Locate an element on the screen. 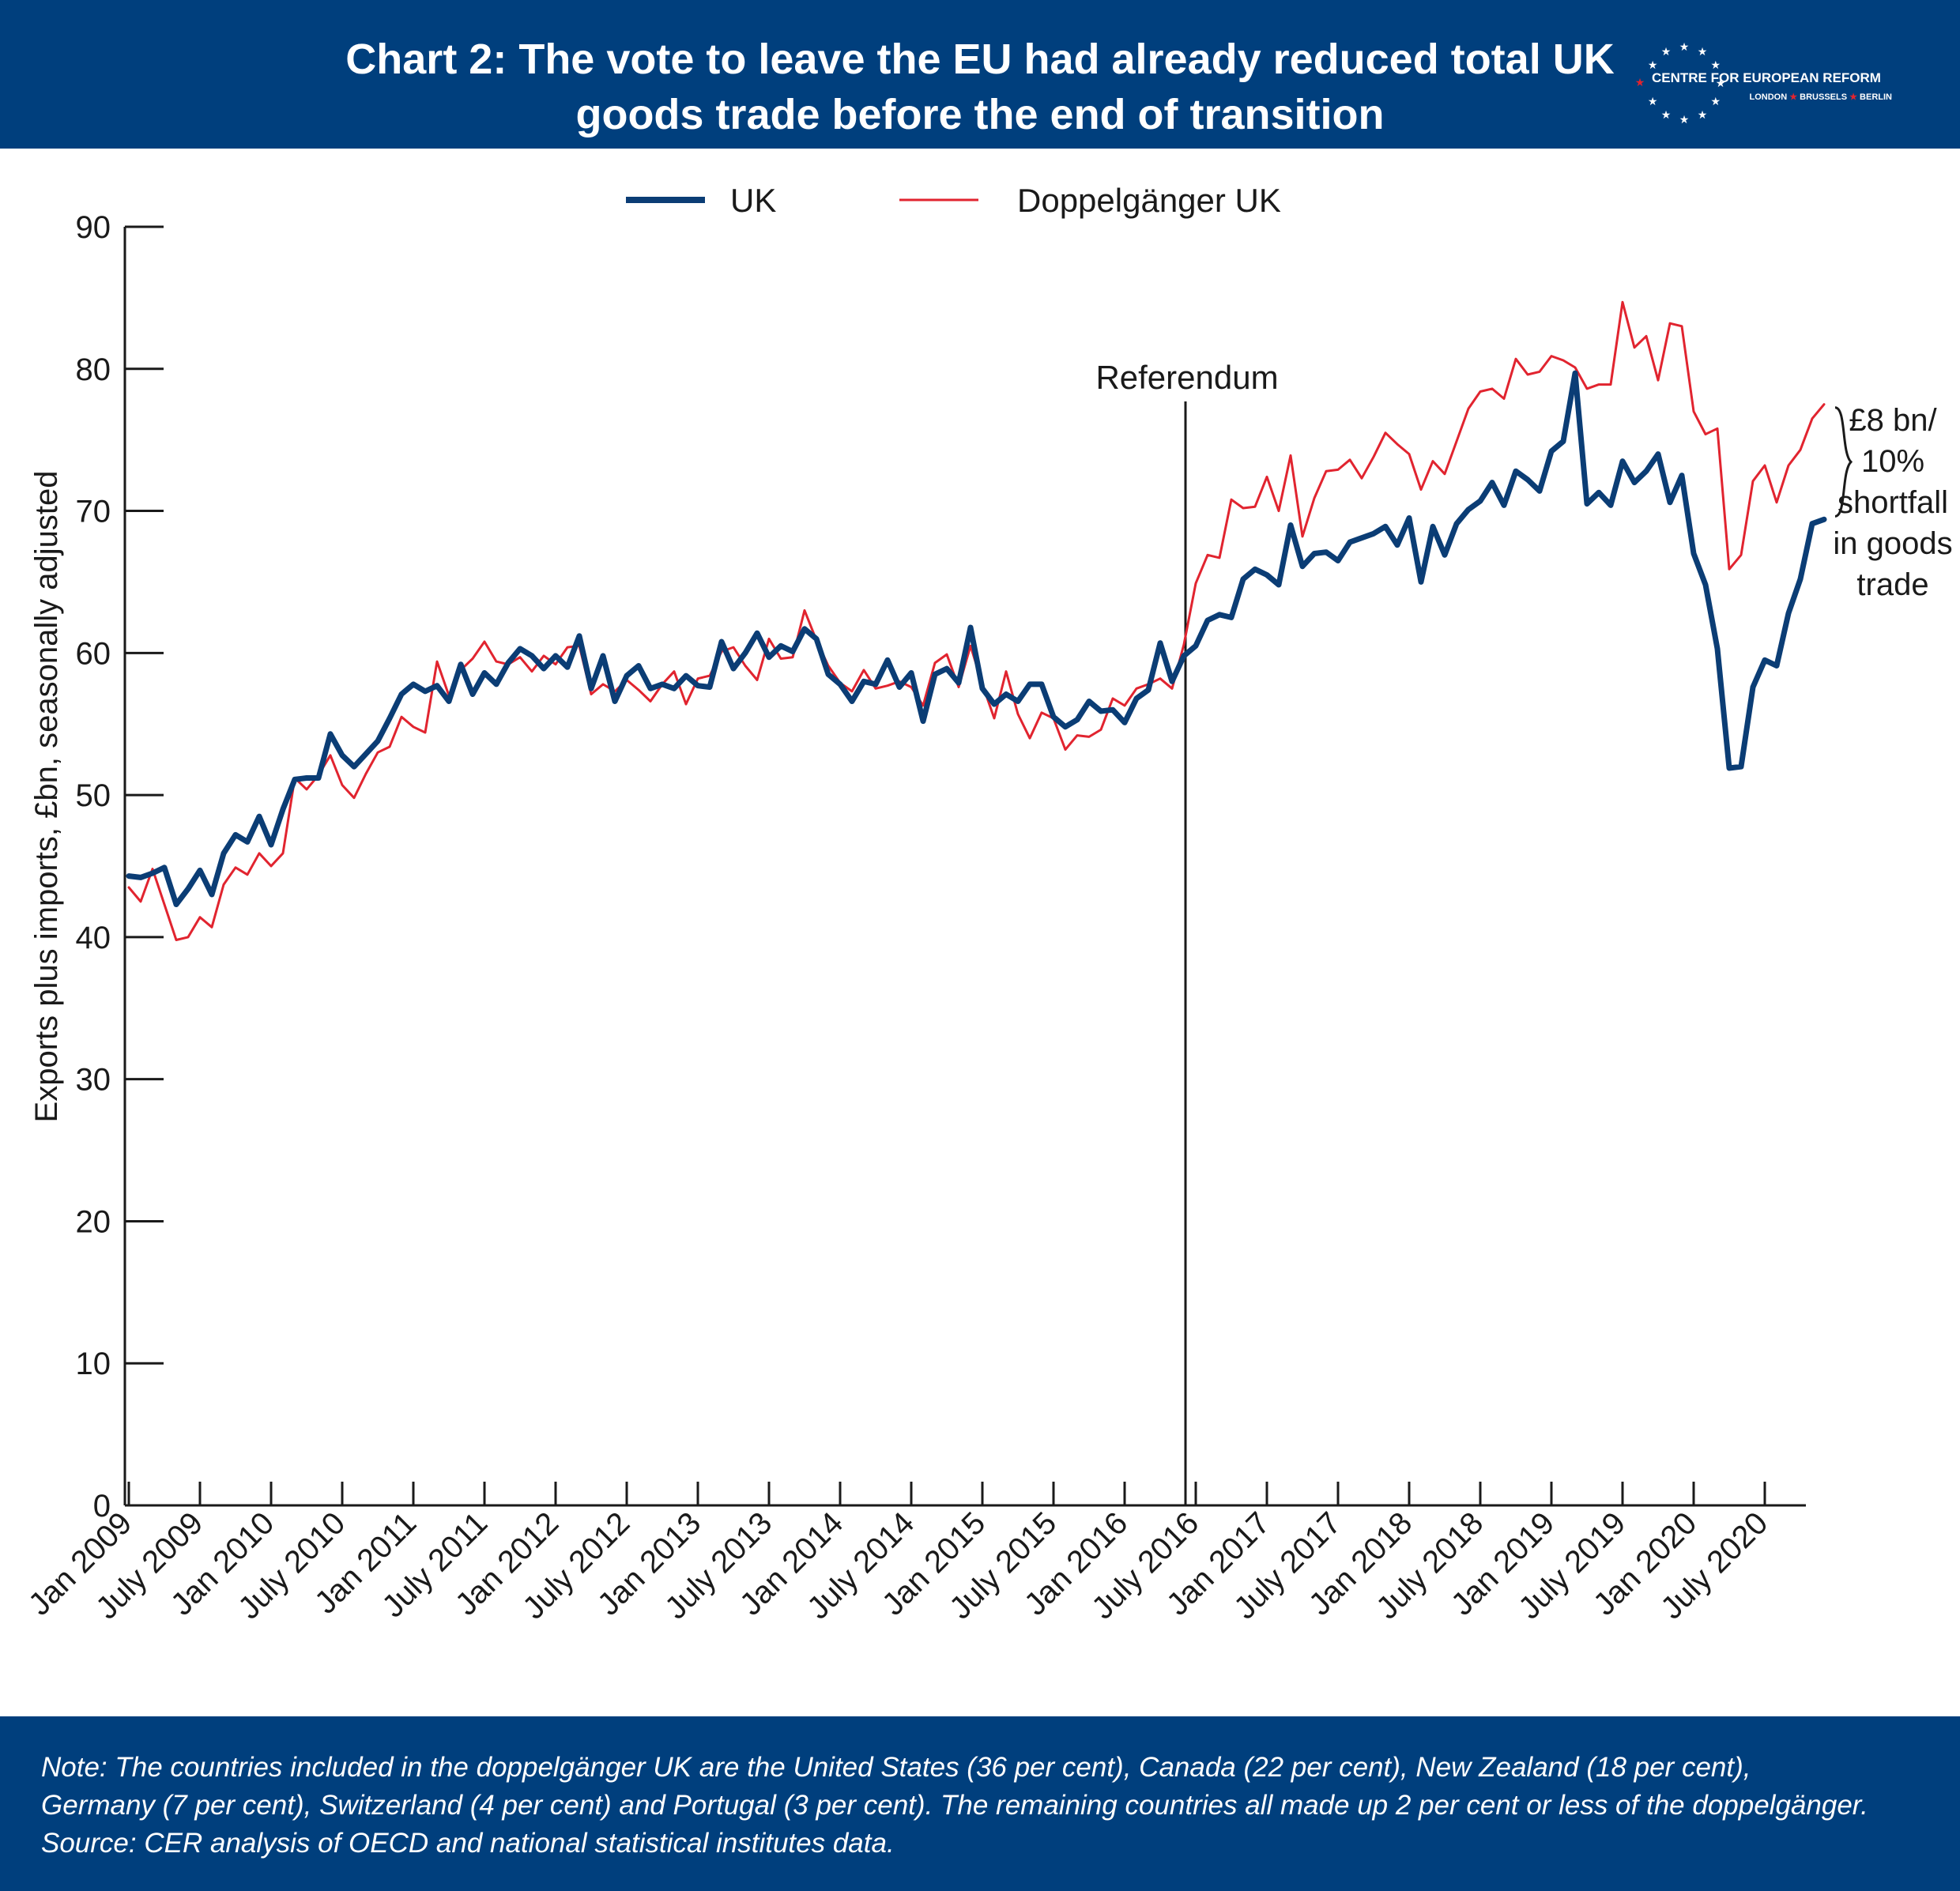 The image size is (1960, 1891). shortfall-label: £8 bn/10% shortfall in goods trade is located at coordinates (1892, 502).